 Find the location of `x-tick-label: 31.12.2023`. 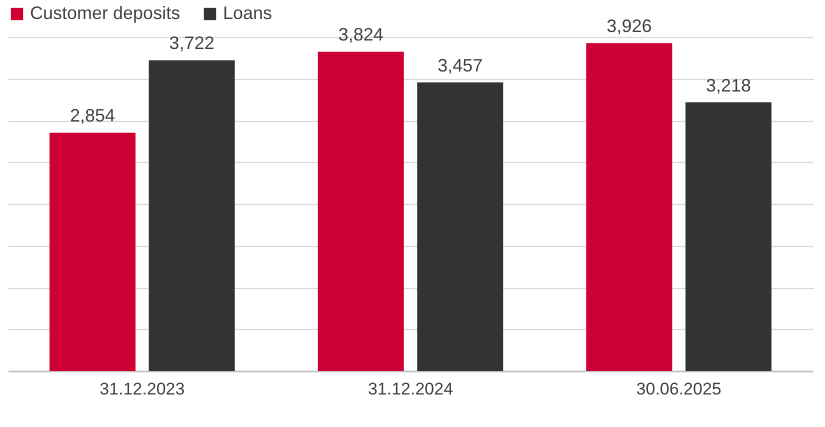

x-tick-label: 31.12.2023 is located at coordinates (142, 389).